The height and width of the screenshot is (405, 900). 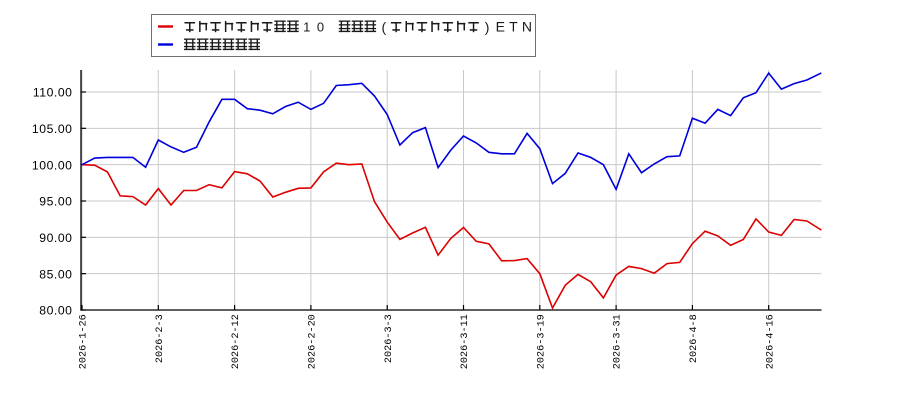 What do you see at coordinates (313, 341) in the screenshot?
I see `svg-text: 2026-2-20` at bounding box center [313, 341].